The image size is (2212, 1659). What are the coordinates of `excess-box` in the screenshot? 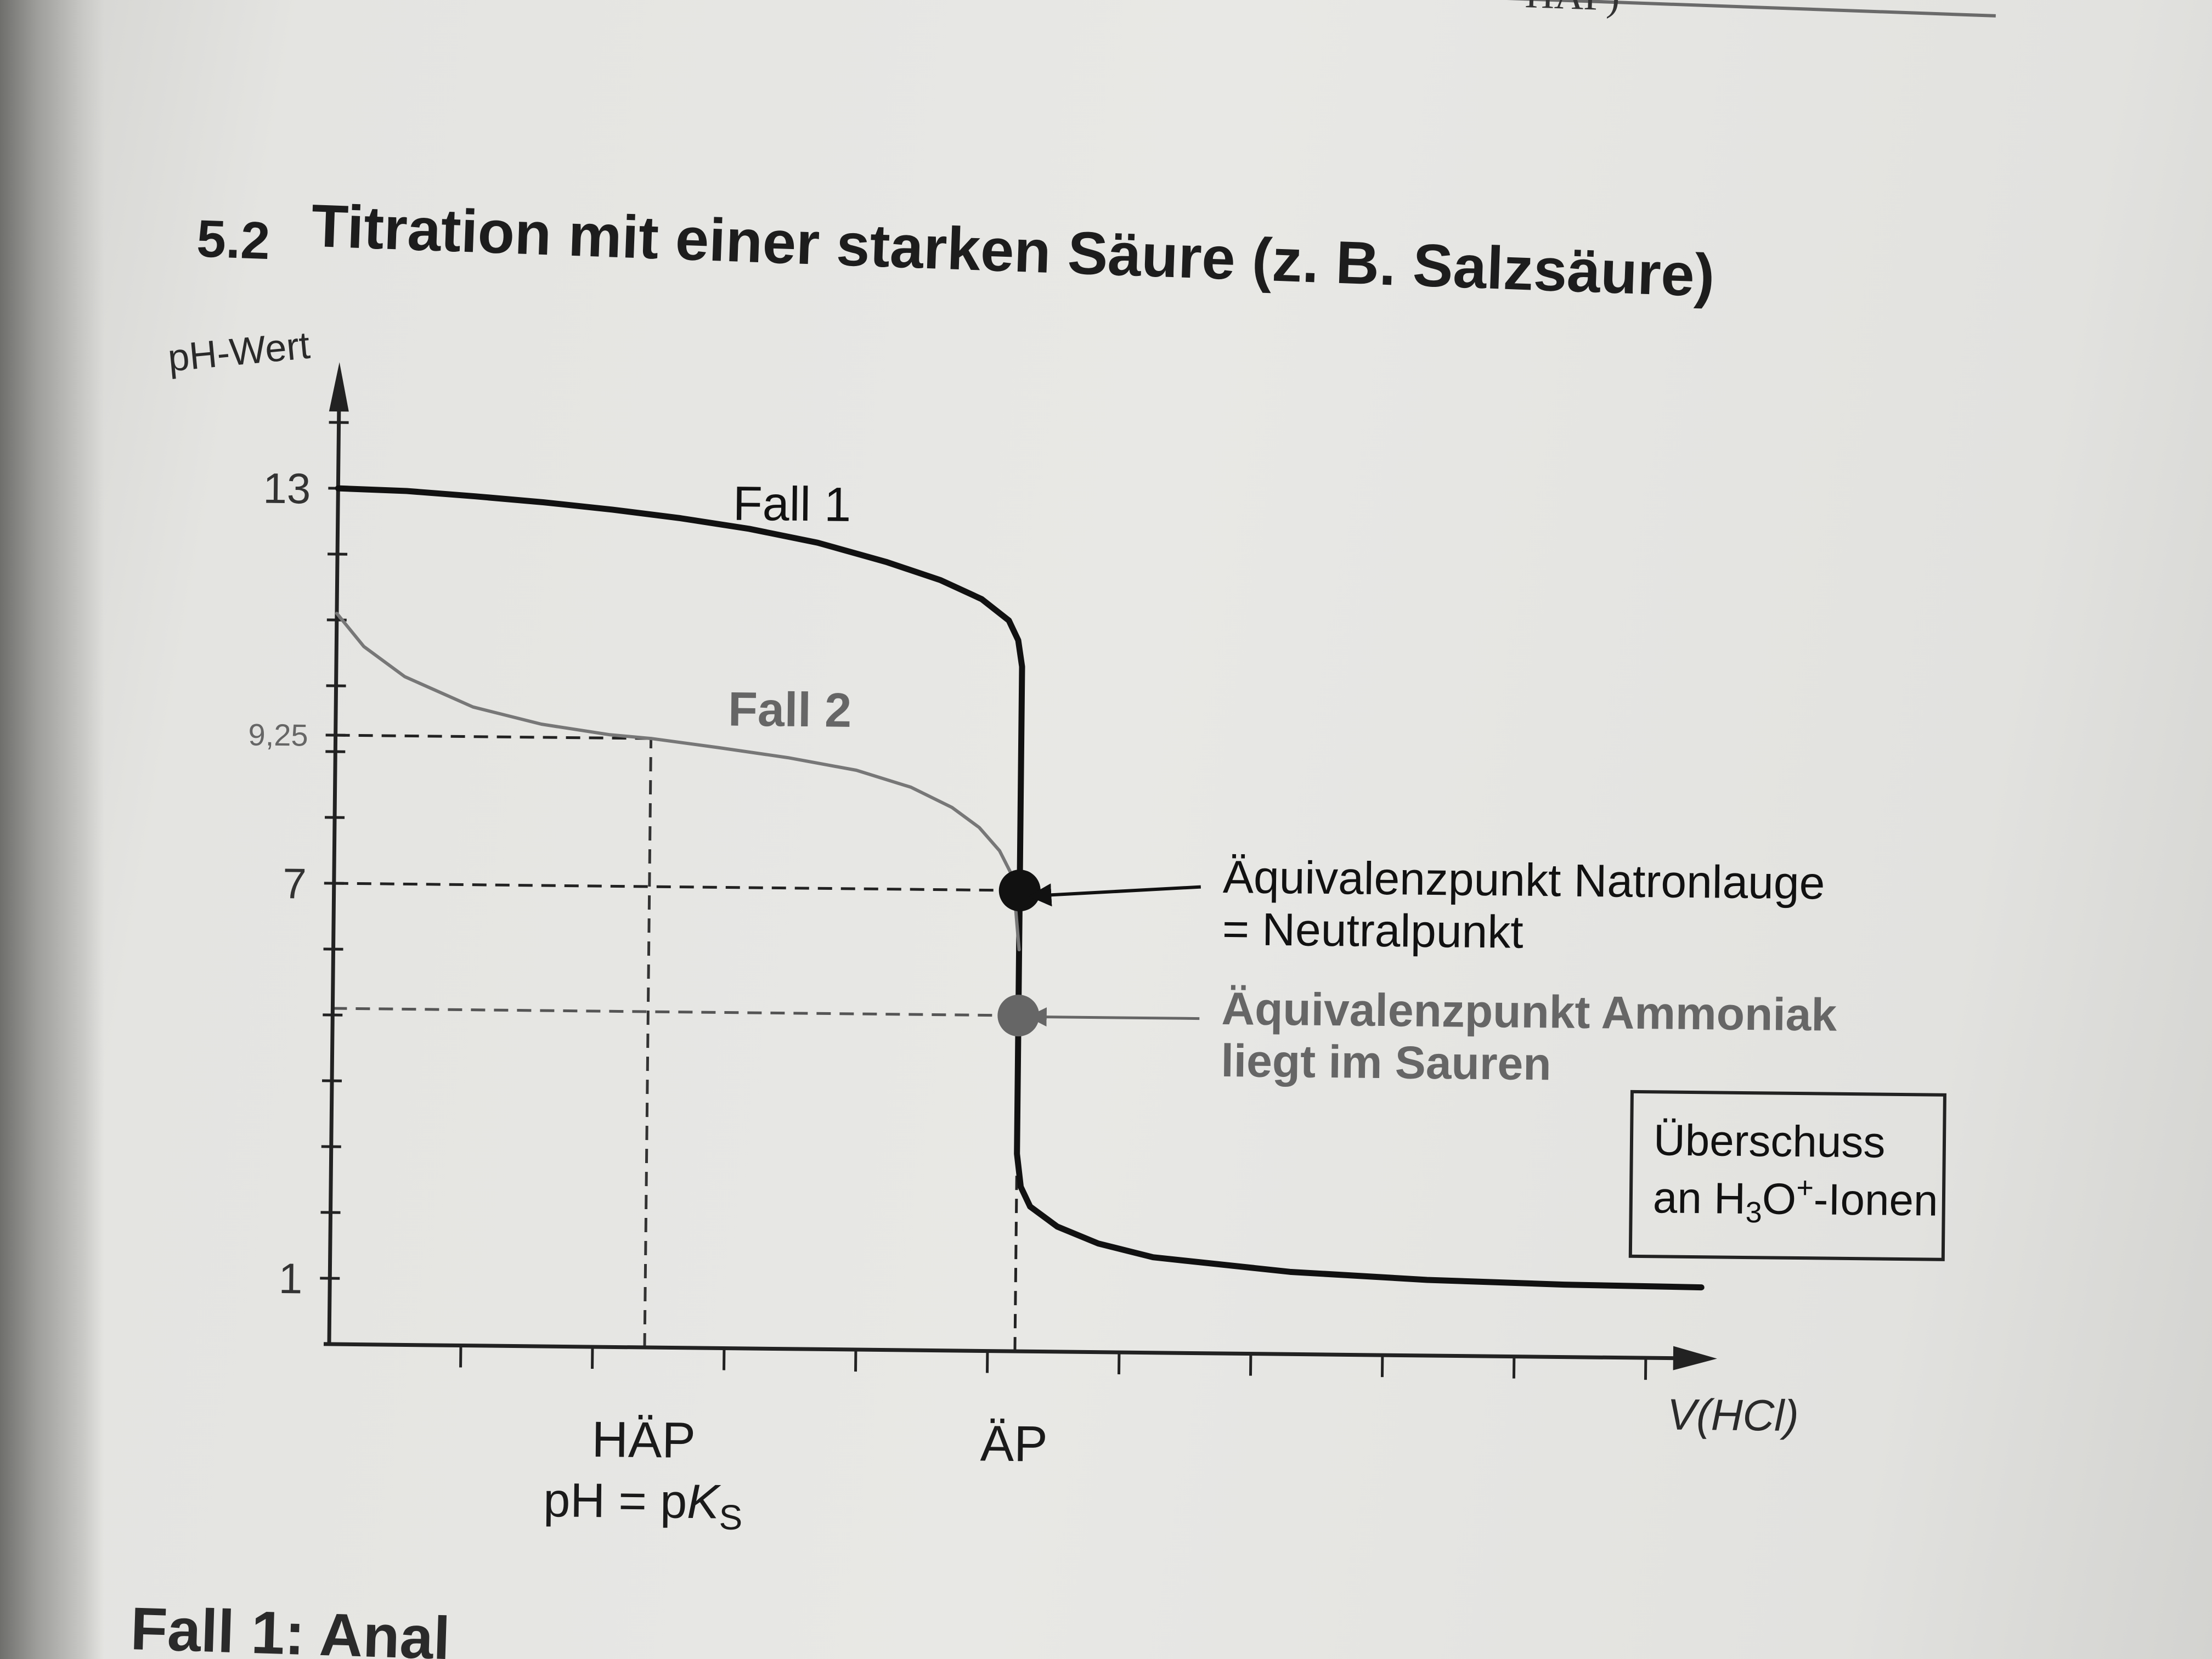 It's located at (1787, 1176).